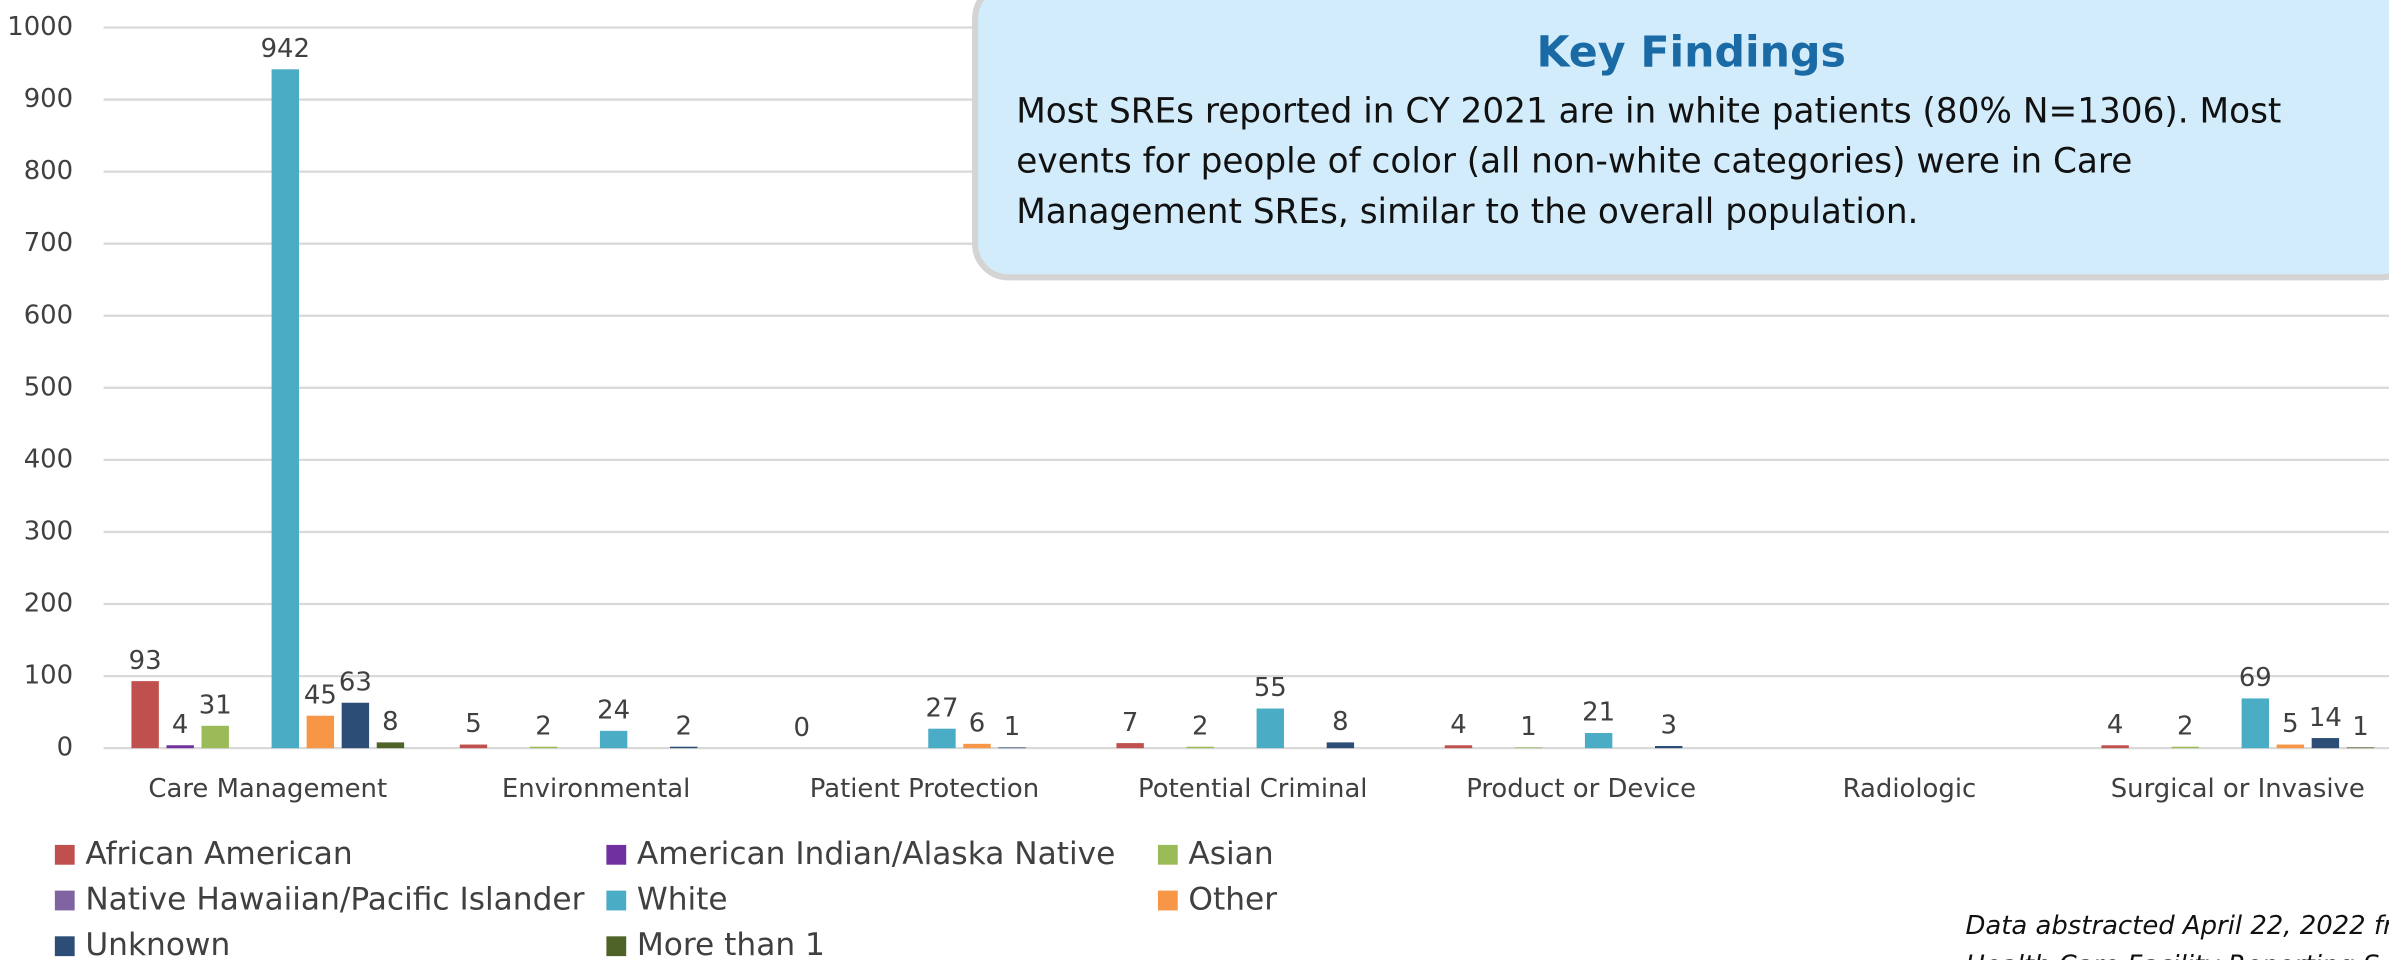 Image resolution: width=2389 pixels, height=960 pixels. What do you see at coordinates (48, 99) in the screenshot?
I see `y-tick-label: 900` at bounding box center [48, 99].